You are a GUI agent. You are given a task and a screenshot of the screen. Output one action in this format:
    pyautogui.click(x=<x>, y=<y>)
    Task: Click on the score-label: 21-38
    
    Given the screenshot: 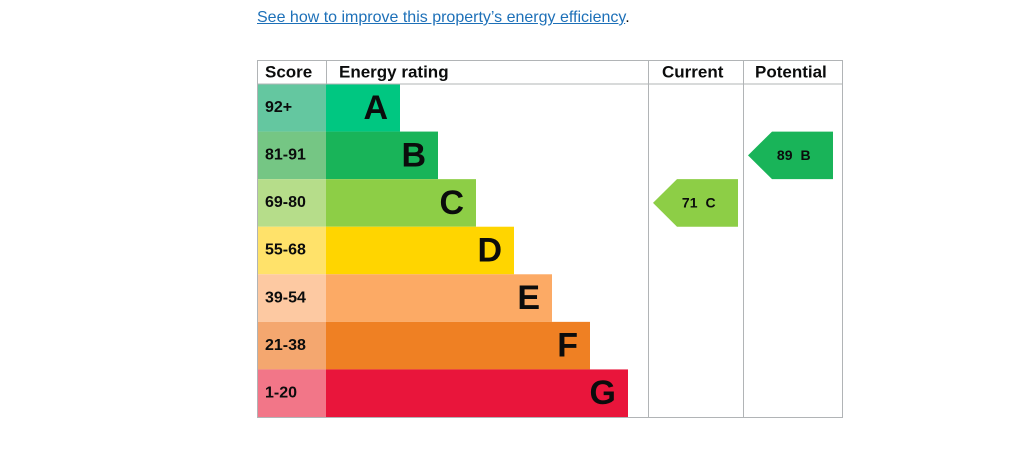 What is the action you would take?
    pyautogui.click(x=285, y=345)
    